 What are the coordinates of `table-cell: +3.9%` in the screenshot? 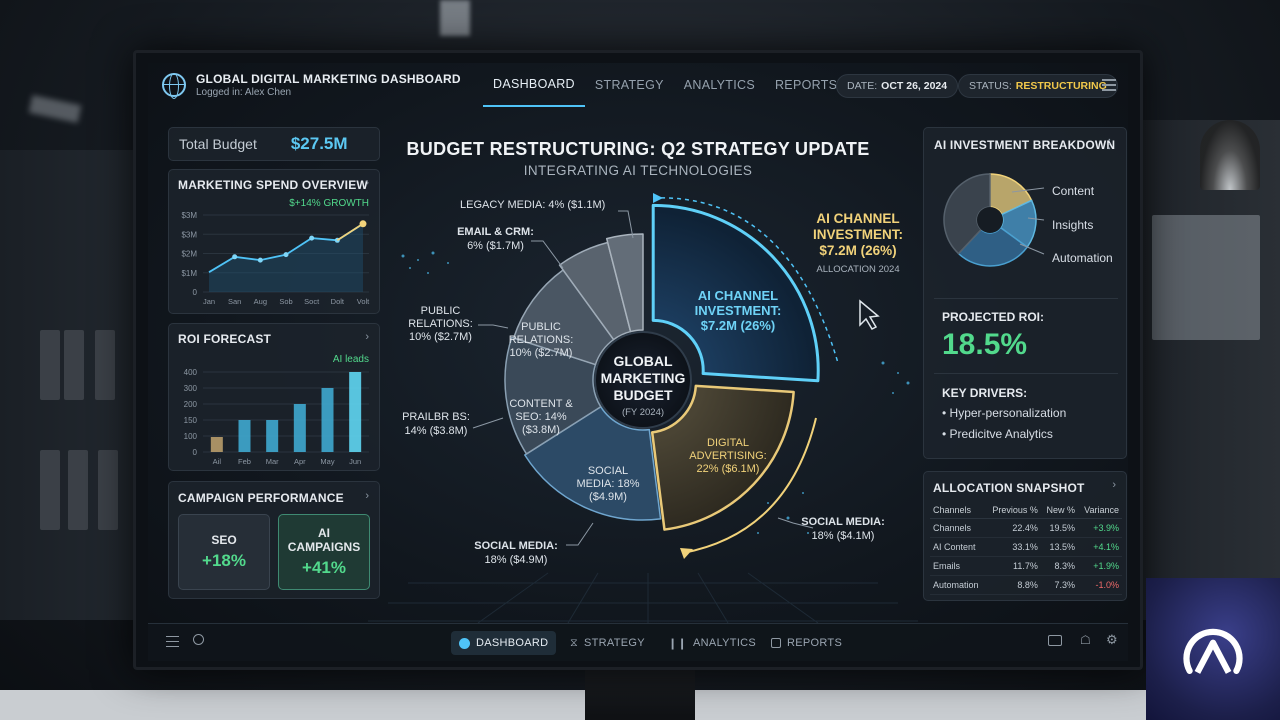 It's located at (1100, 528).